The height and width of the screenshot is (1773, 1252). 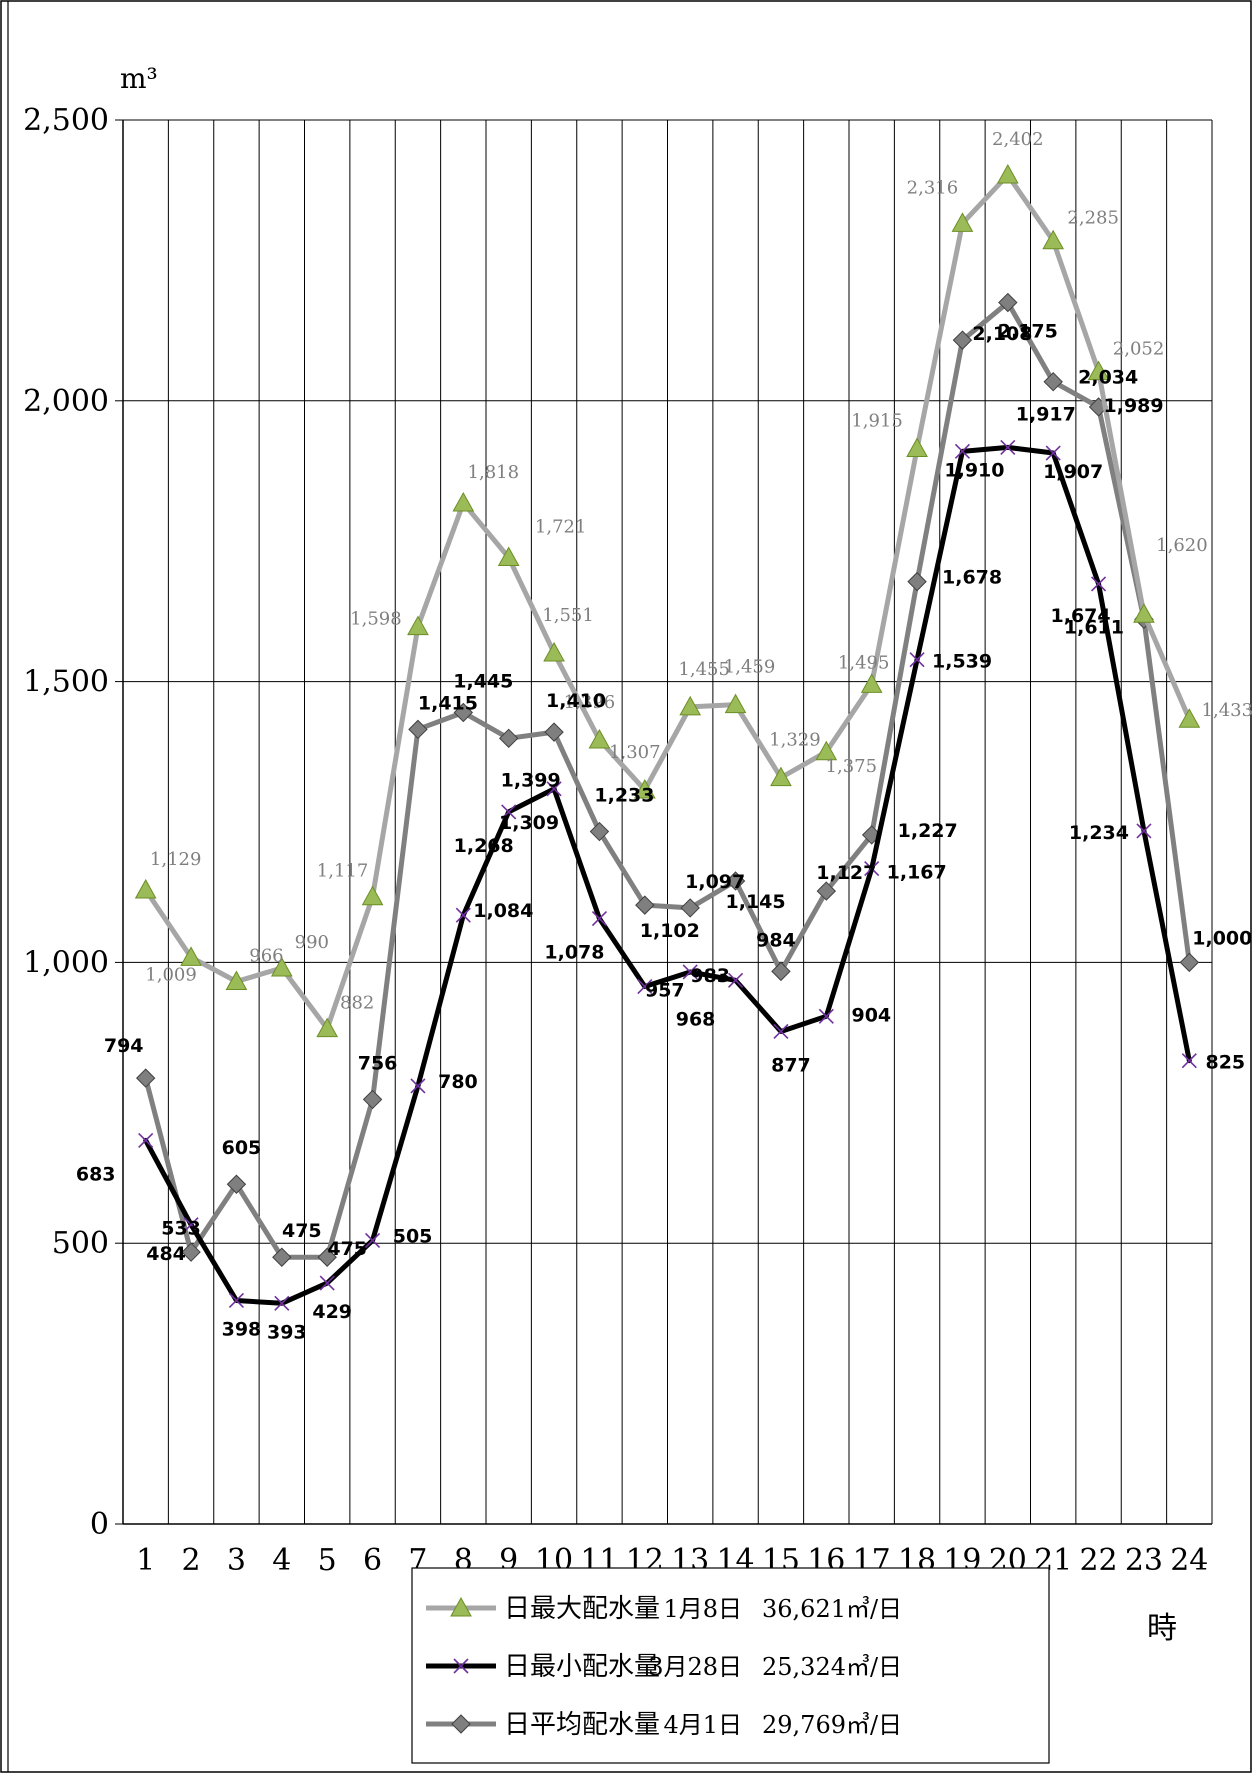 I want to click on xtick-label: 3, so click(x=236, y=1560).